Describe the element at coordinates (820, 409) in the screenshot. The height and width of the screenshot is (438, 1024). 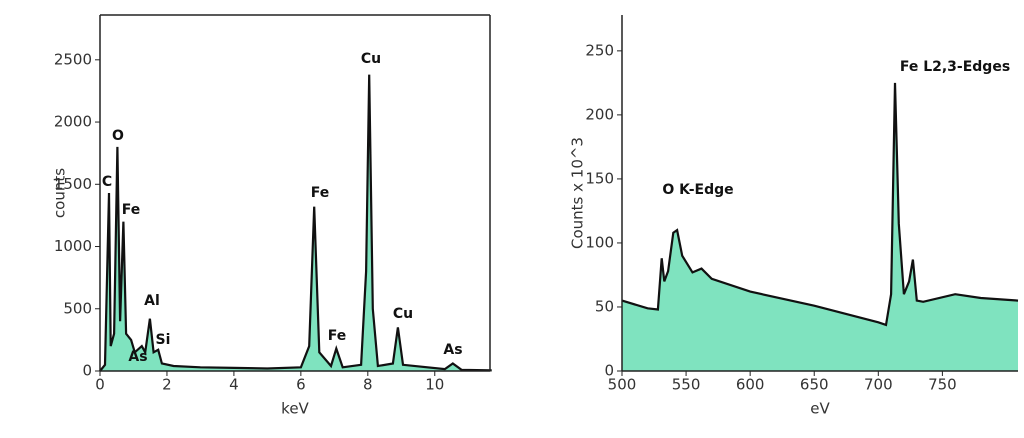
I see `x-axis-label: eV` at that location.